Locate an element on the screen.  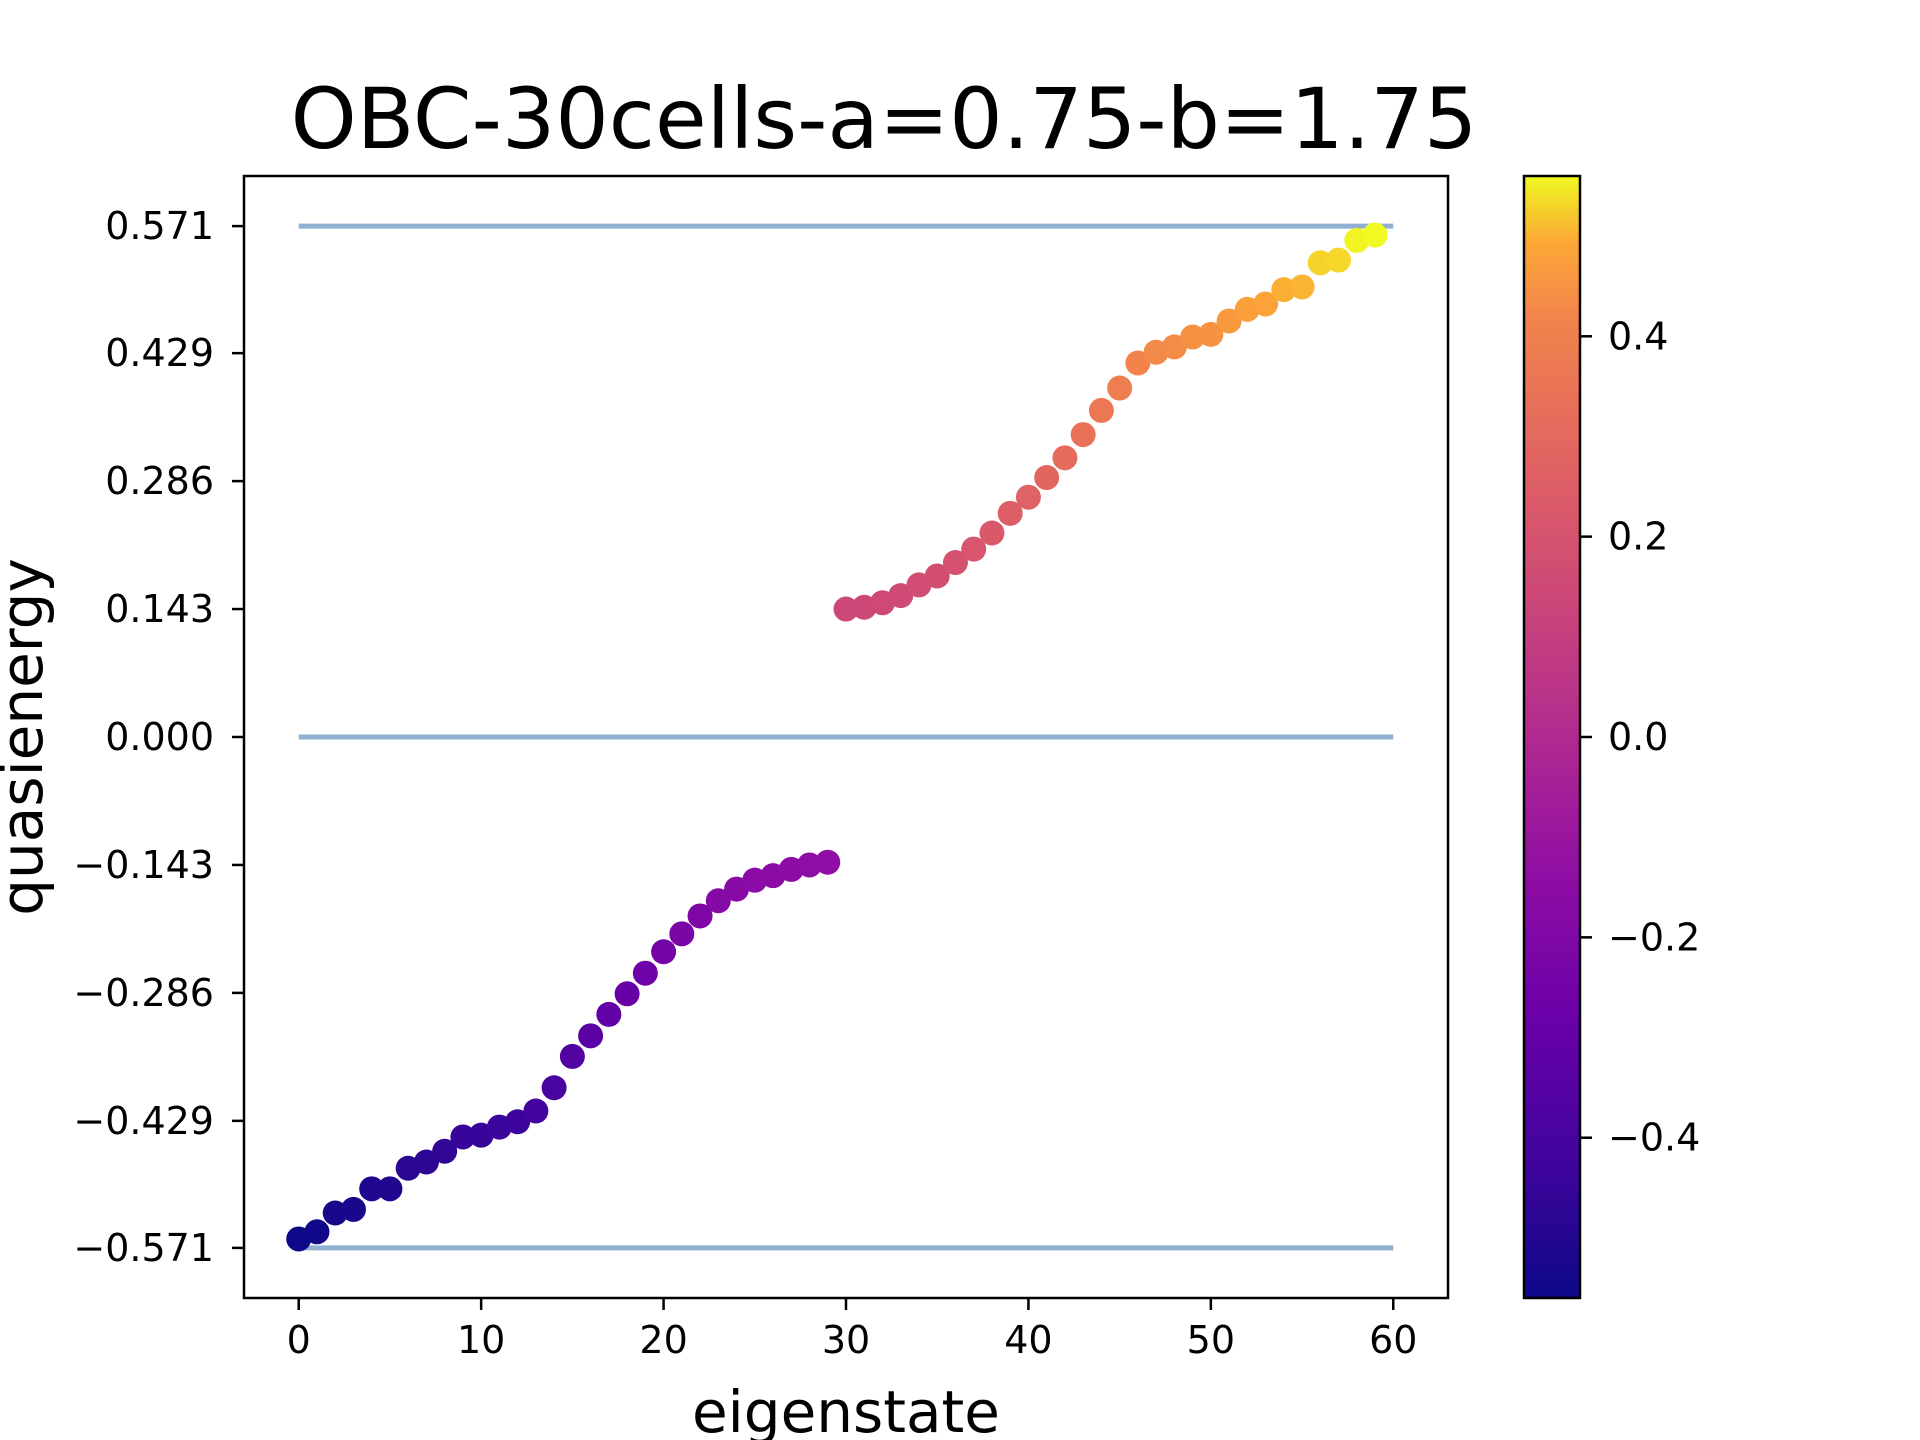
y-tick-label: −0.571 is located at coordinates (143, 1248).